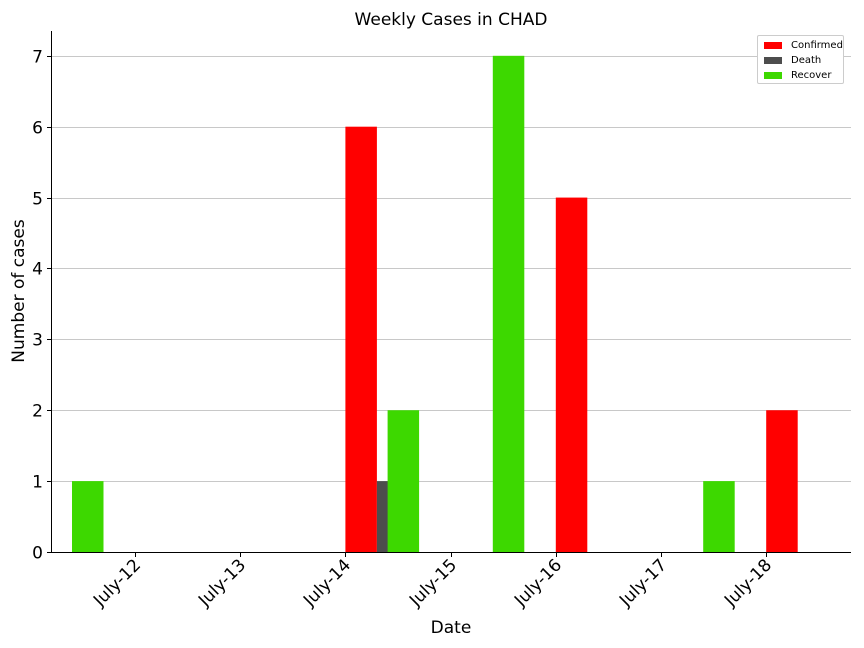 This screenshot has width=864, height=648. Describe the element at coordinates (37, 483) in the screenshot. I see `y-tick-label: 1` at that location.